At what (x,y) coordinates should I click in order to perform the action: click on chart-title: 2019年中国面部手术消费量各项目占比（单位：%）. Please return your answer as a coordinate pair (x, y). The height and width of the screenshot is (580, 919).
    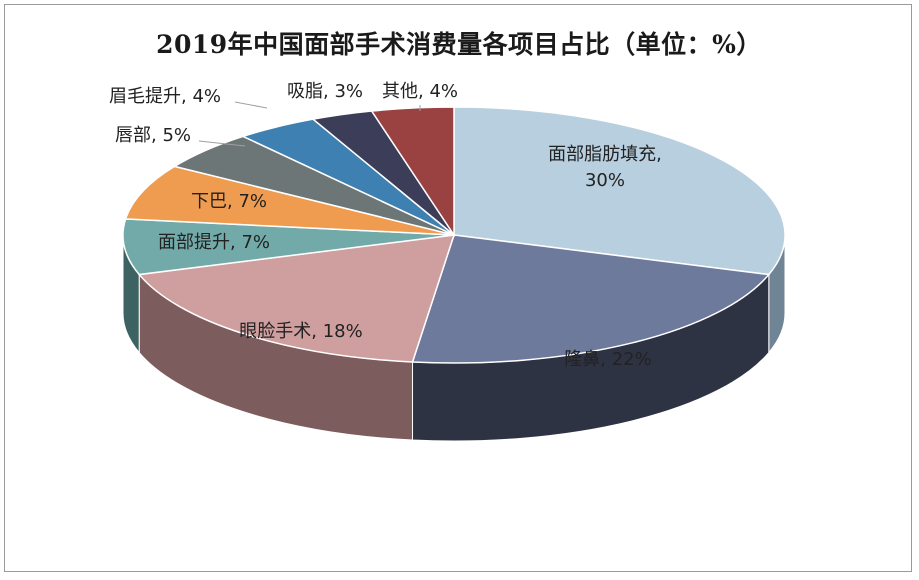
    Looking at the image, I should click on (459, 44).